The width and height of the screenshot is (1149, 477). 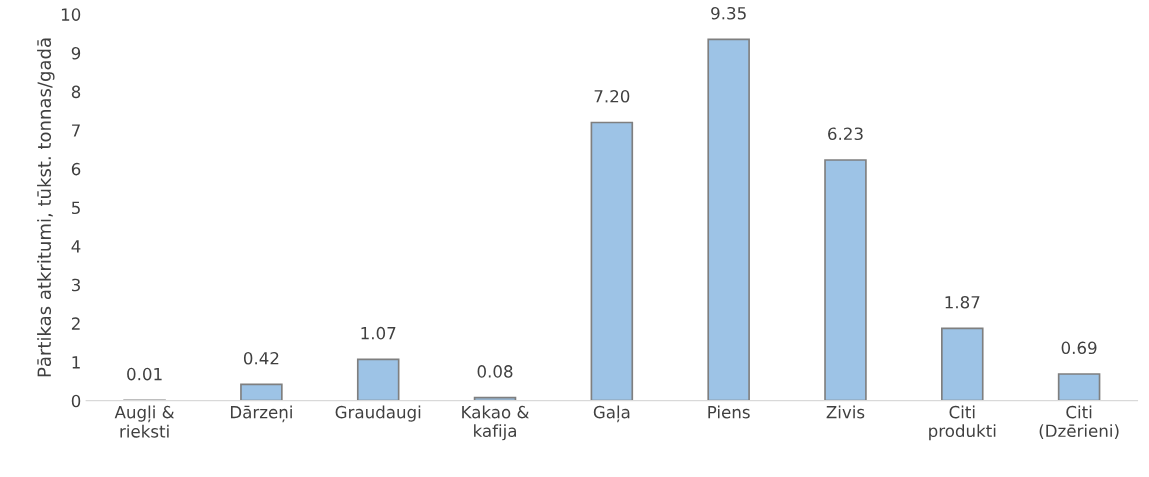 What do you see at coordinates (76, 362) in the screenshot?
I see `y-tick-label: 1` at bounding box center [76, 362].